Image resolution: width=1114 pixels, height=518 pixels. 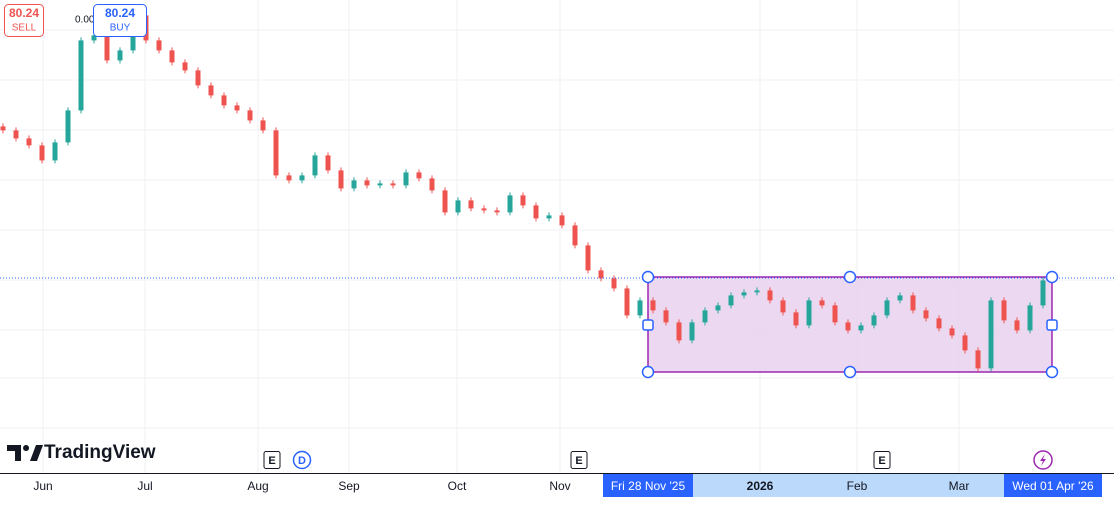 What do you see at coordinates (144, 486) in the screenshot?
I see `time-label: Jul` at bounding box center [144, 486].